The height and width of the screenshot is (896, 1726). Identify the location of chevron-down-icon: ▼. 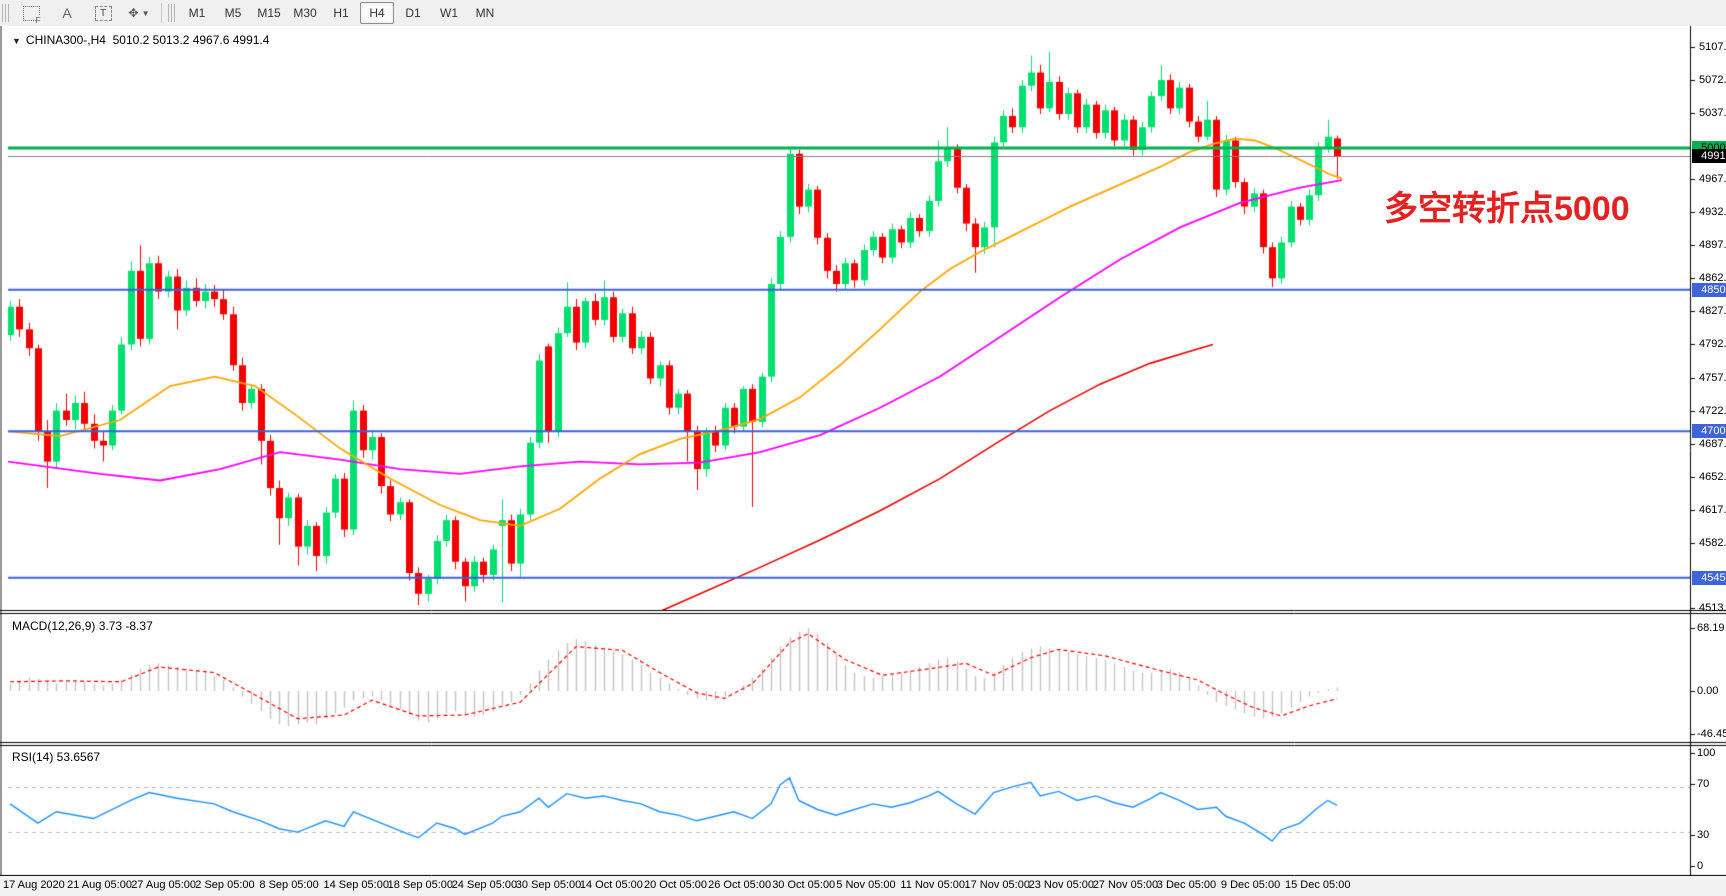
(16, 41).